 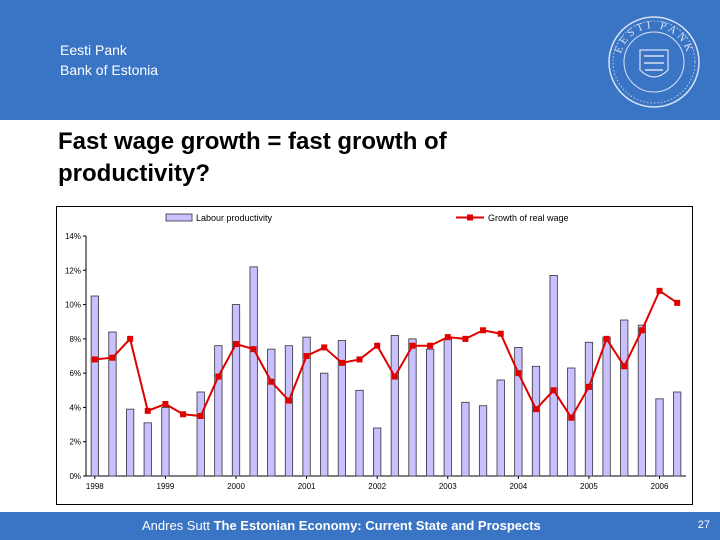 What do you see at coordinates (470, 217) in the screenshot?
I see `legend-marker-real-wage` at bounding box center [470, 217].